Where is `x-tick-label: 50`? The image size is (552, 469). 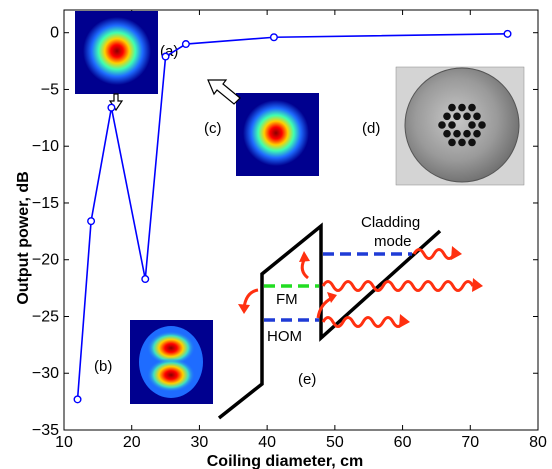
x-tick-label: 50 is located at coordinates (335, 442).